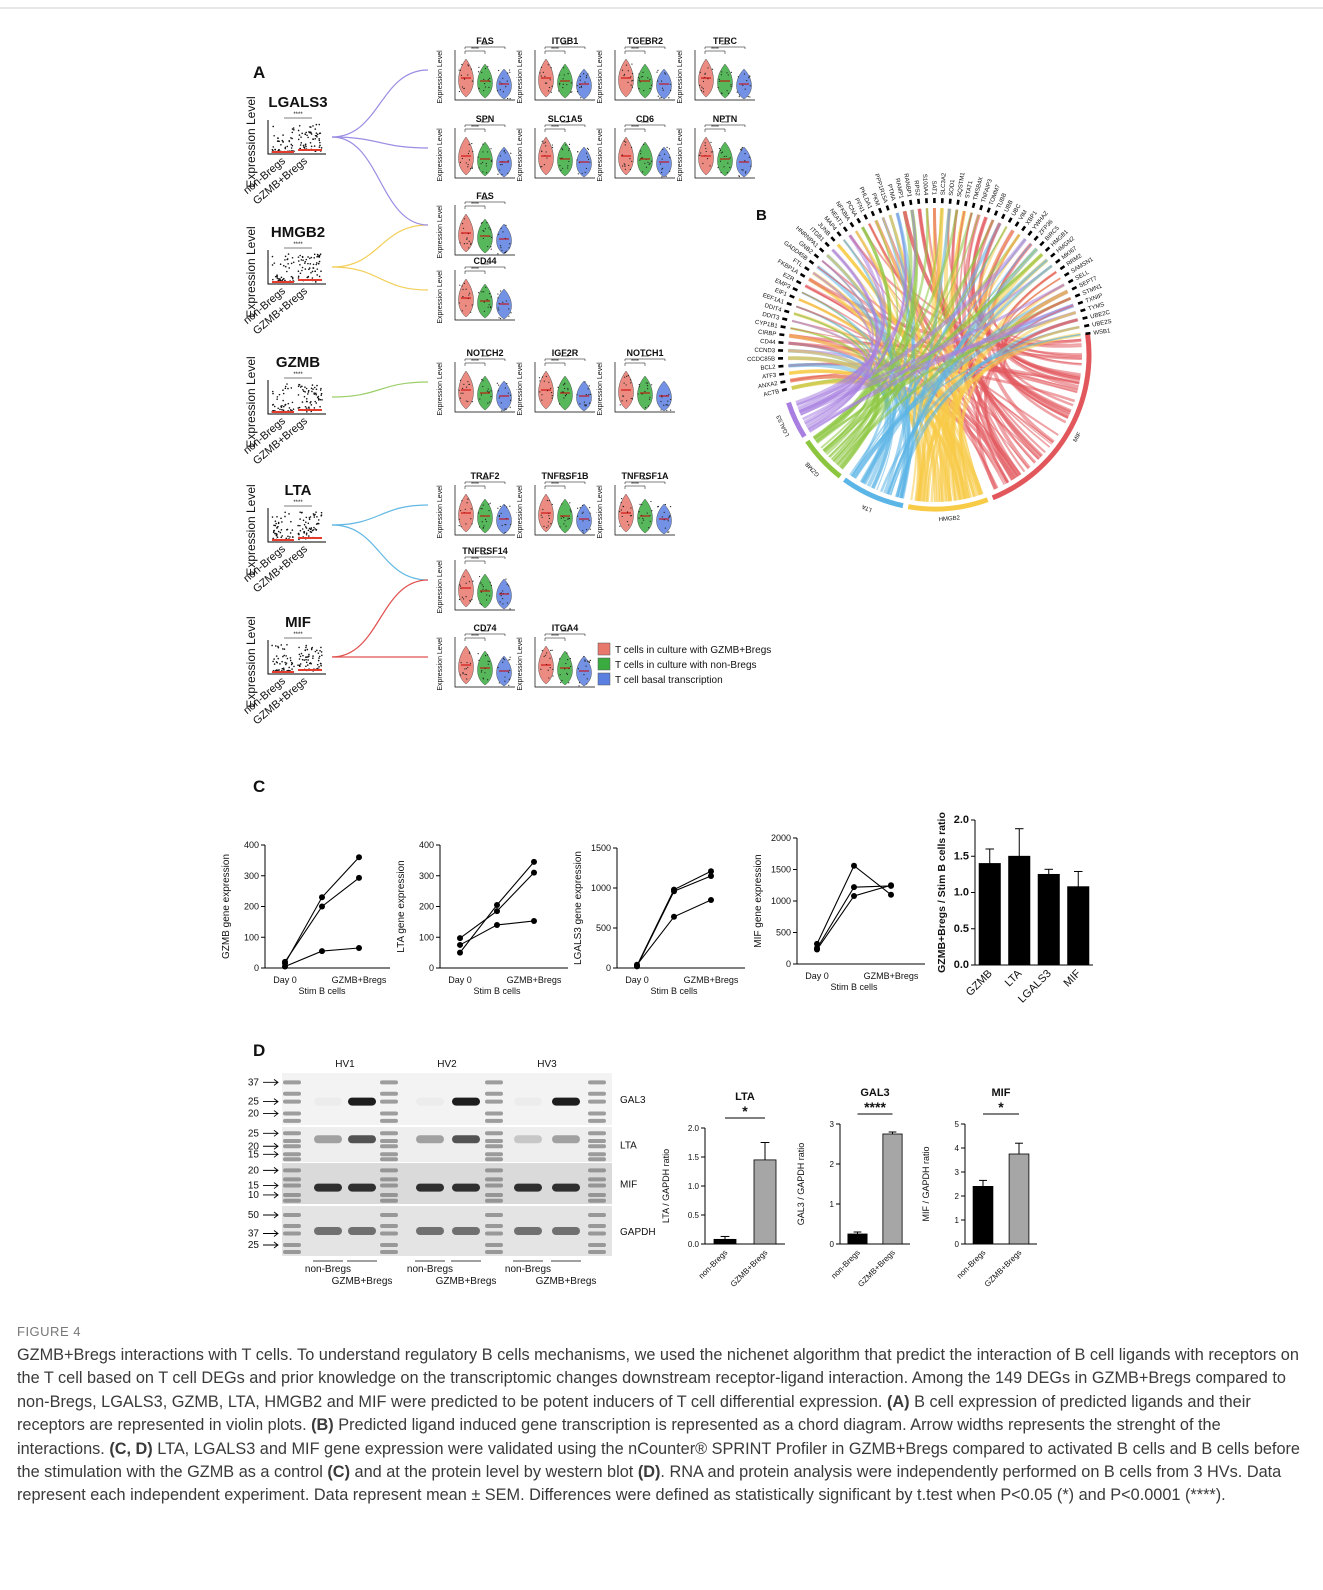  Describe the element at coordinates (254, 1195) in the screenshot. I see `marker-label: 10` at that location.